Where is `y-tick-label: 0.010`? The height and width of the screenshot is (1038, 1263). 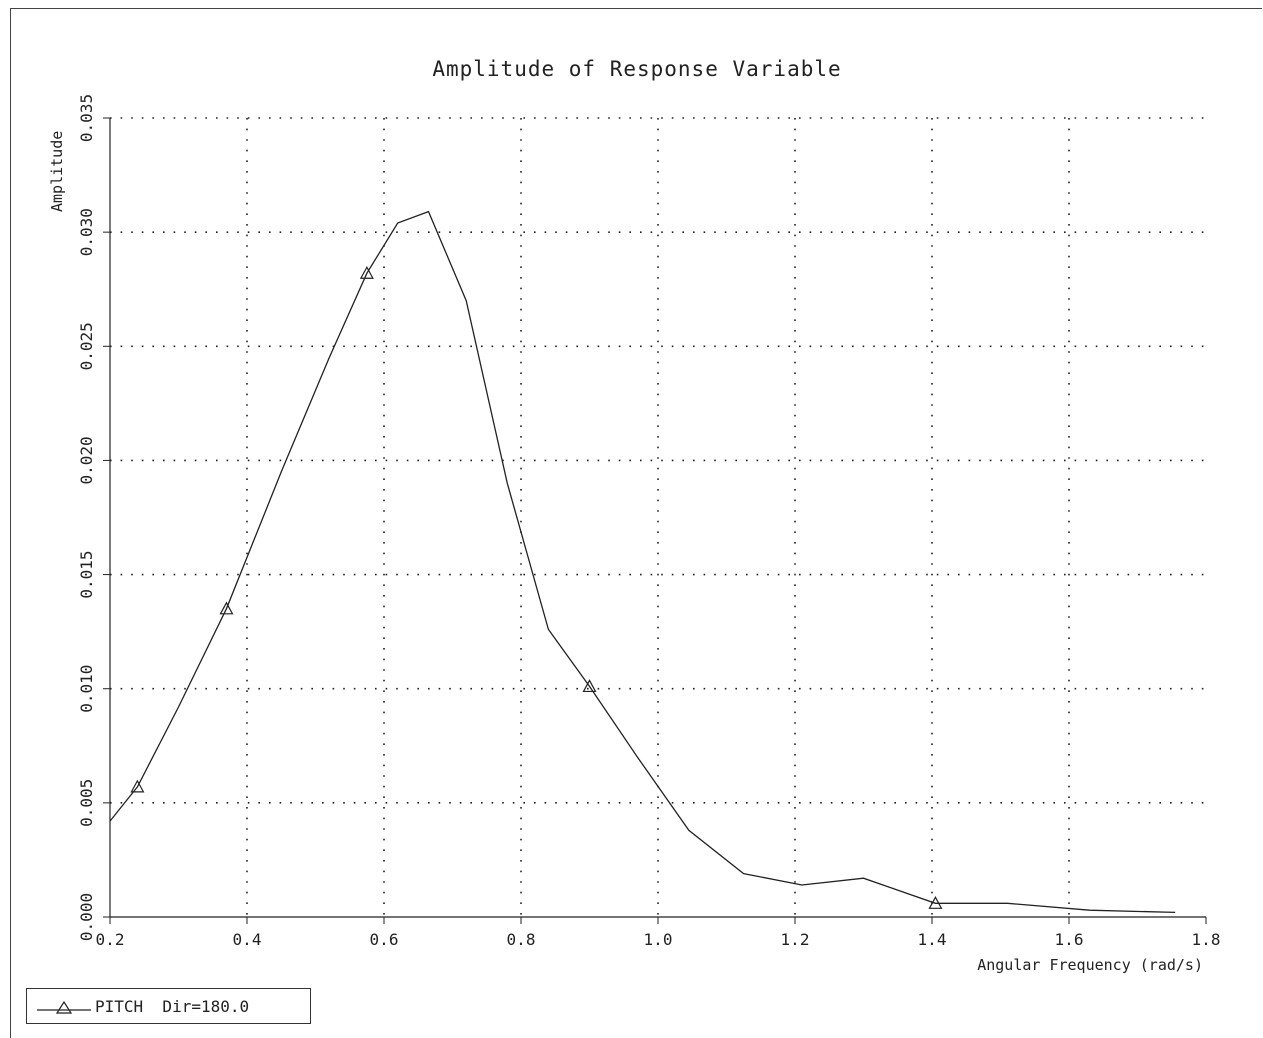
y-tick-label: 0.010 is located at coordinates (86, 689).